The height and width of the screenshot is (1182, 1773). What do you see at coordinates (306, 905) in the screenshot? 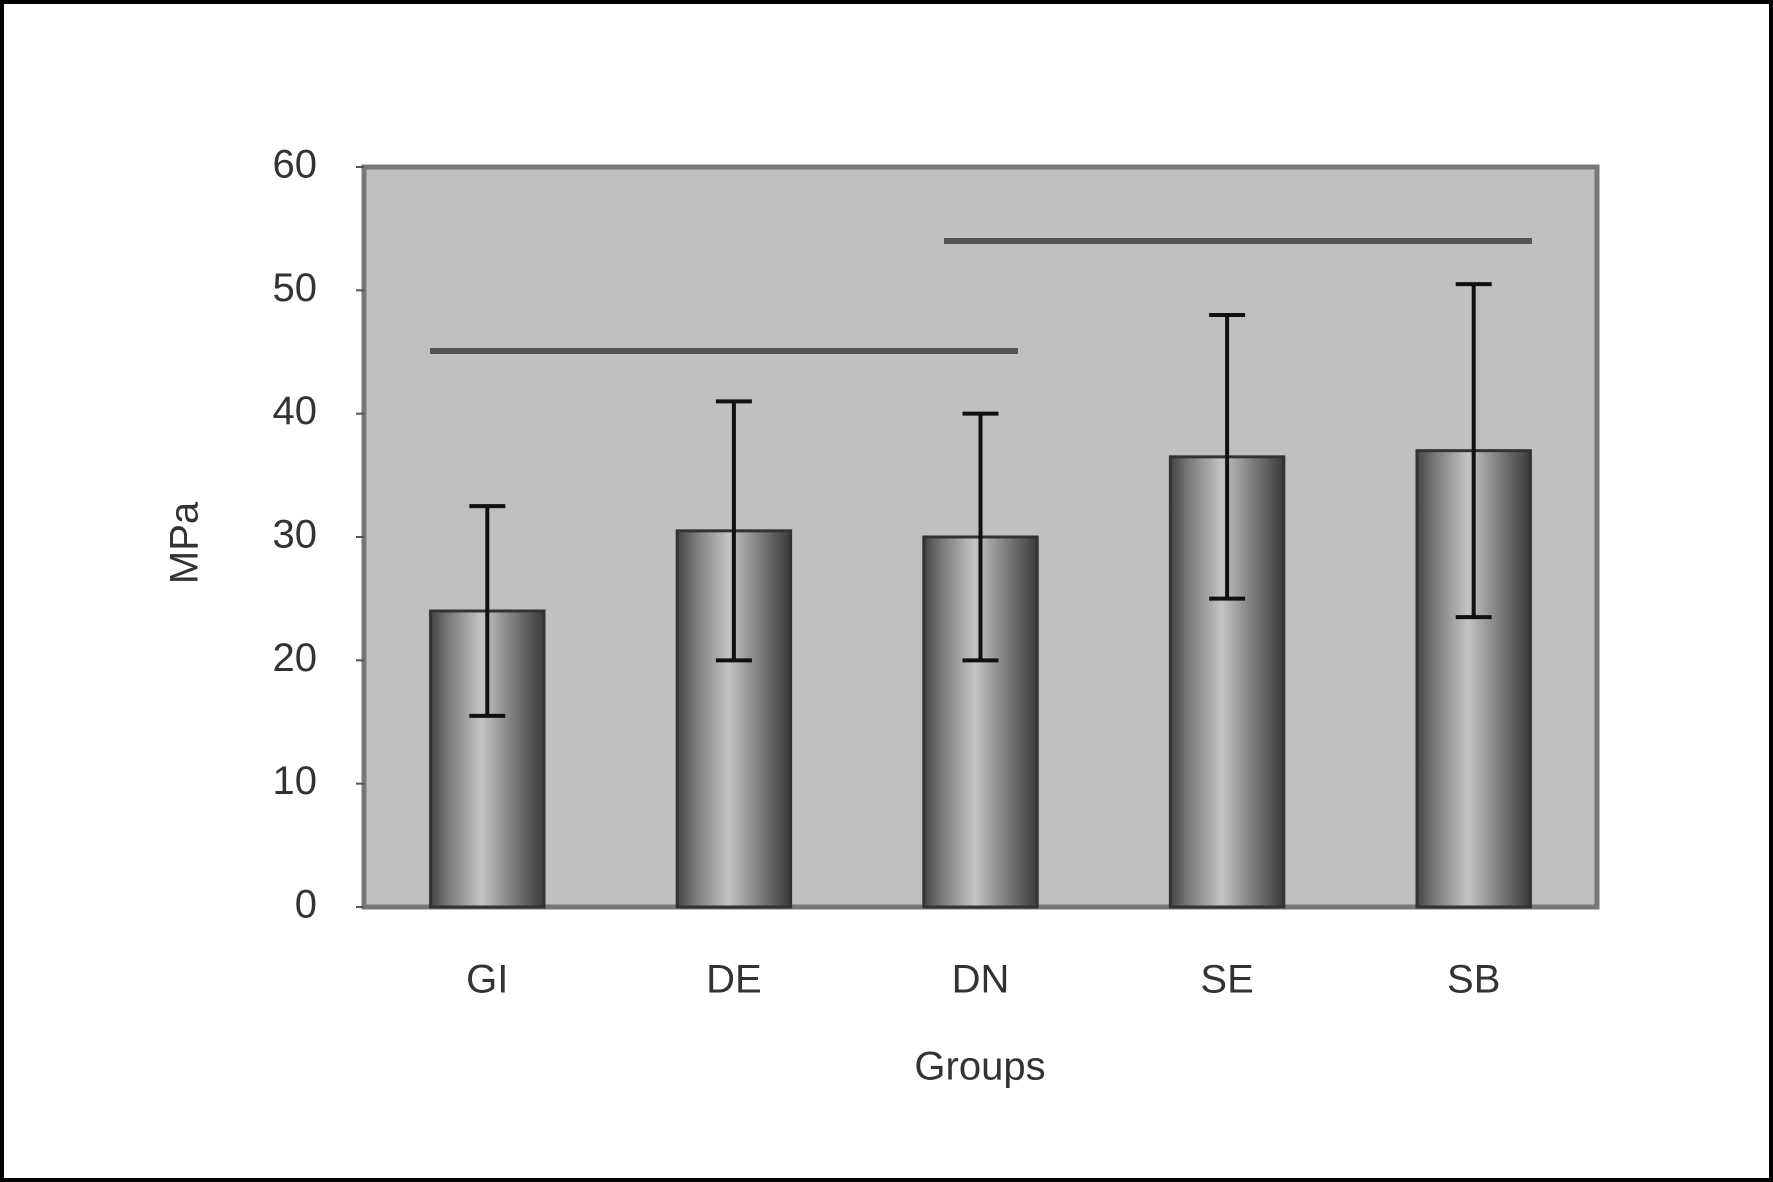
I see `y-tick-label: 0` at bounding box center [306, 905].